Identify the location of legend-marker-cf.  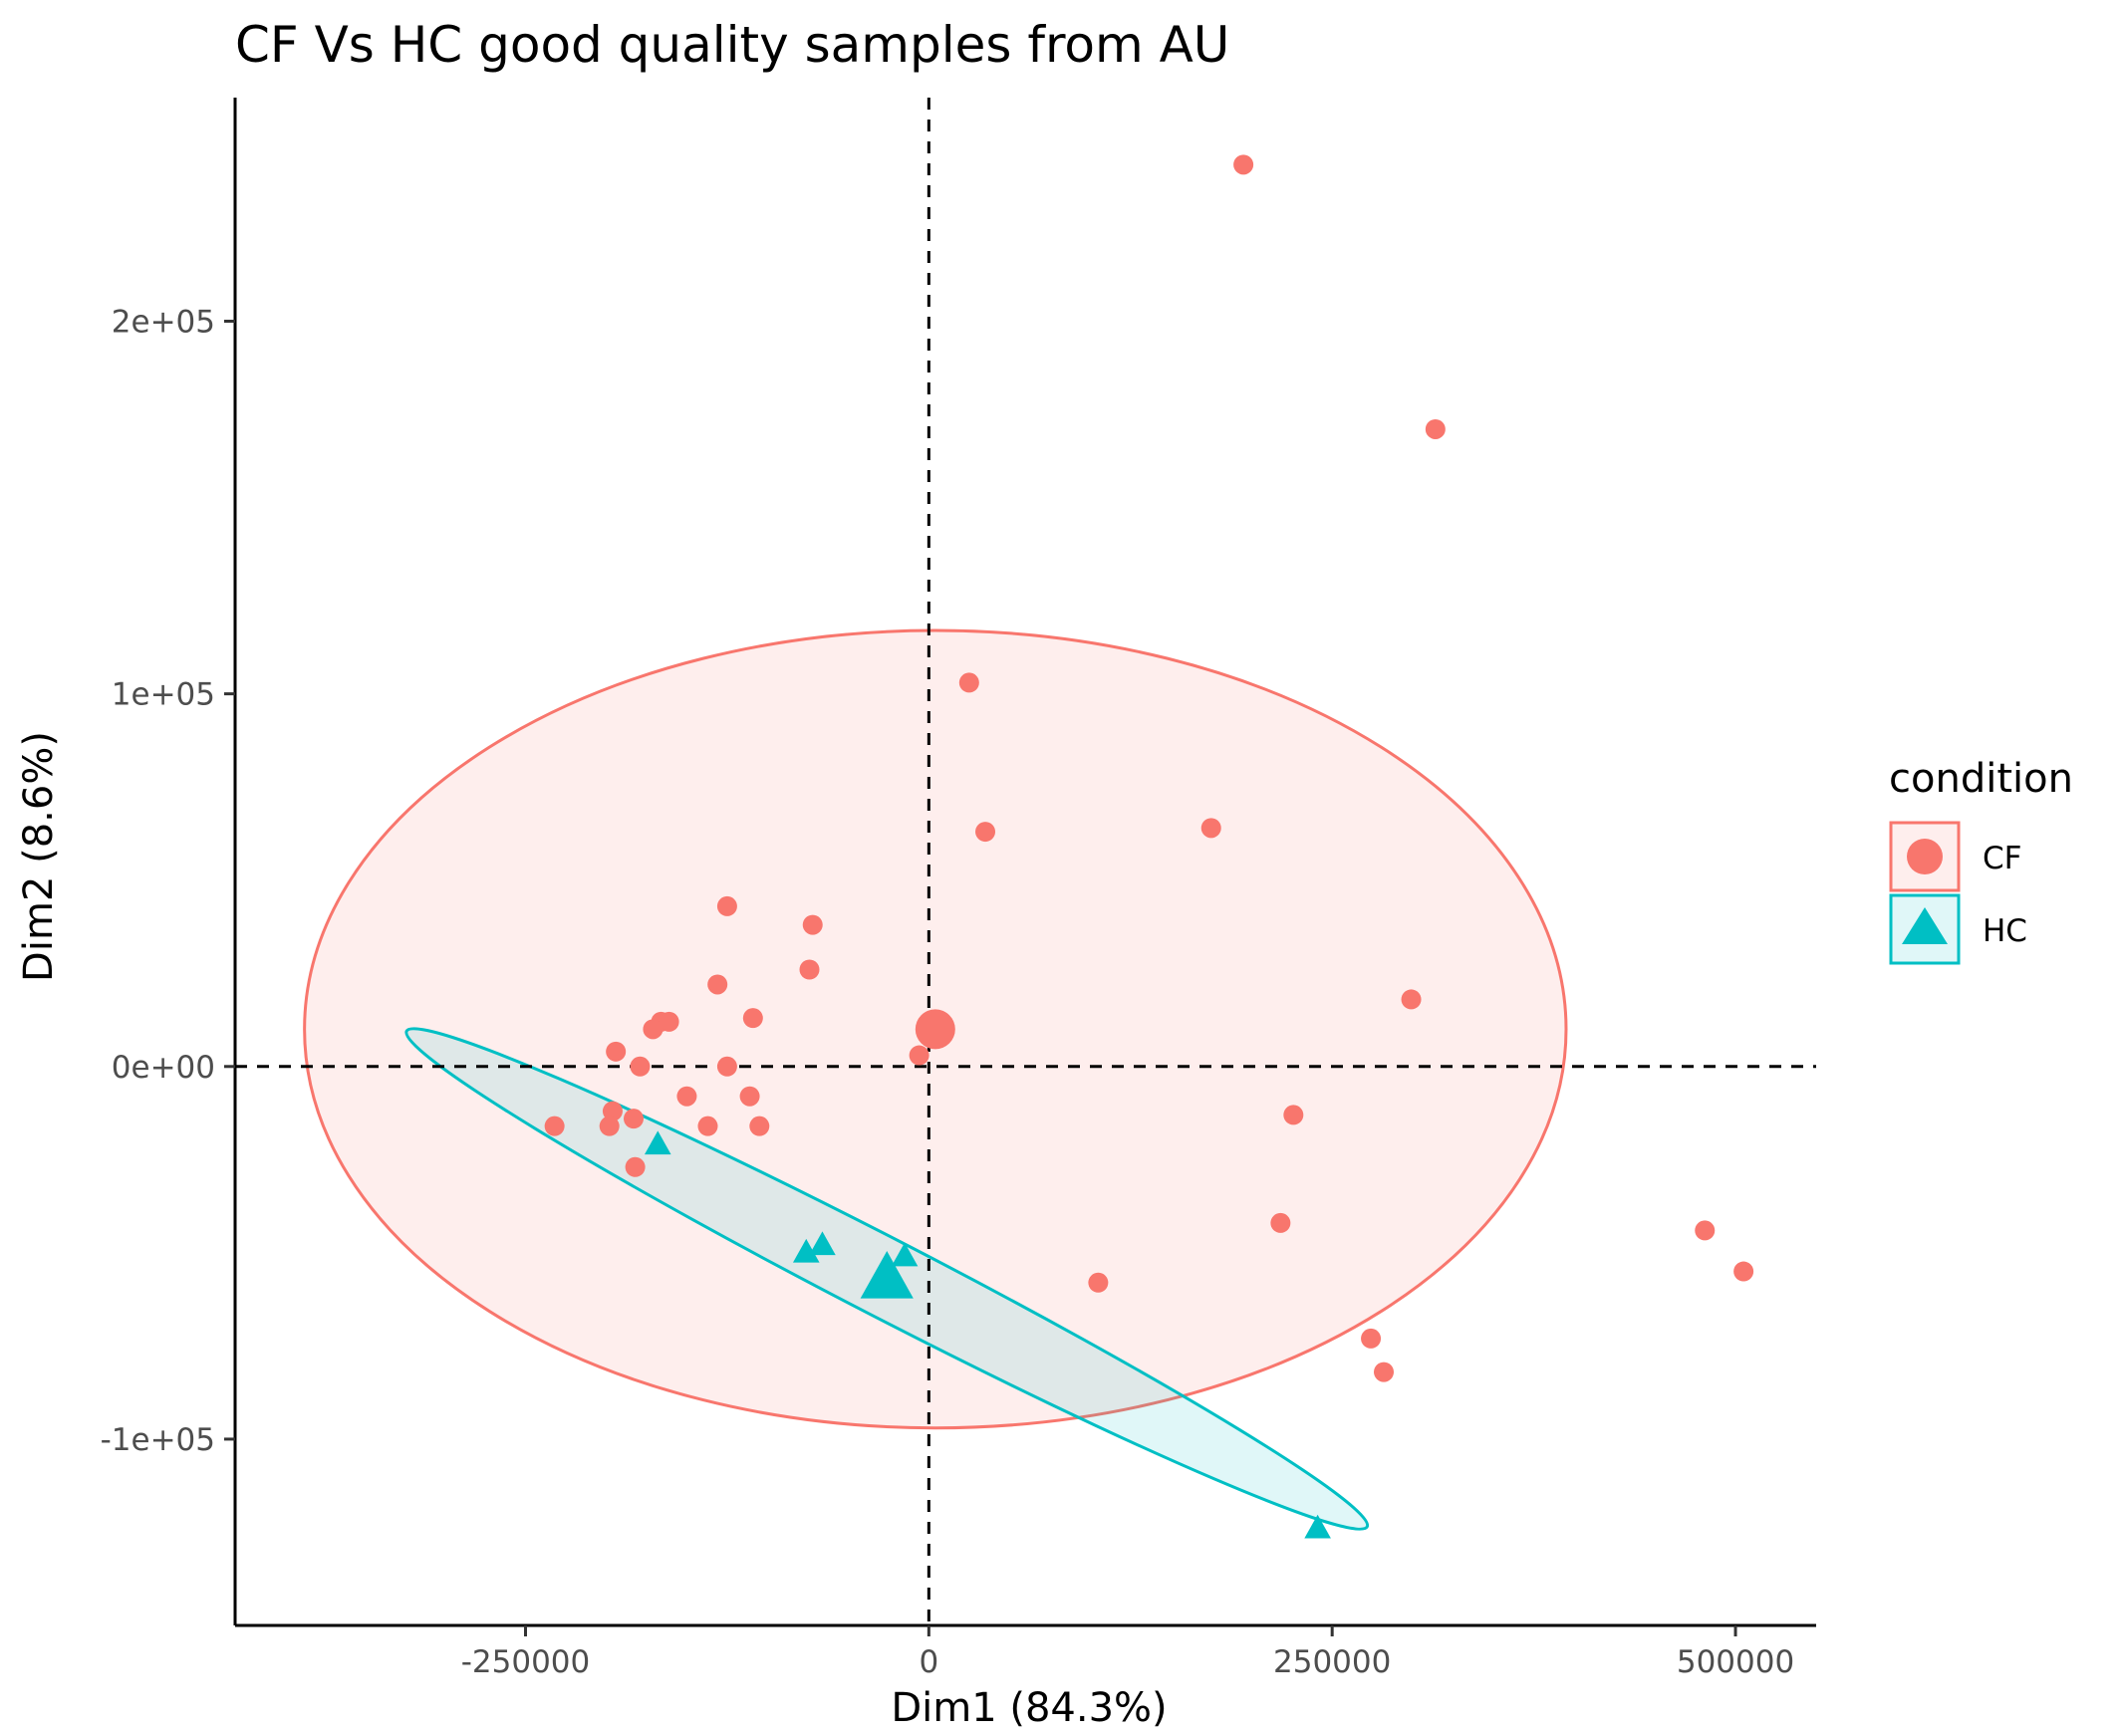
(1925, 856).